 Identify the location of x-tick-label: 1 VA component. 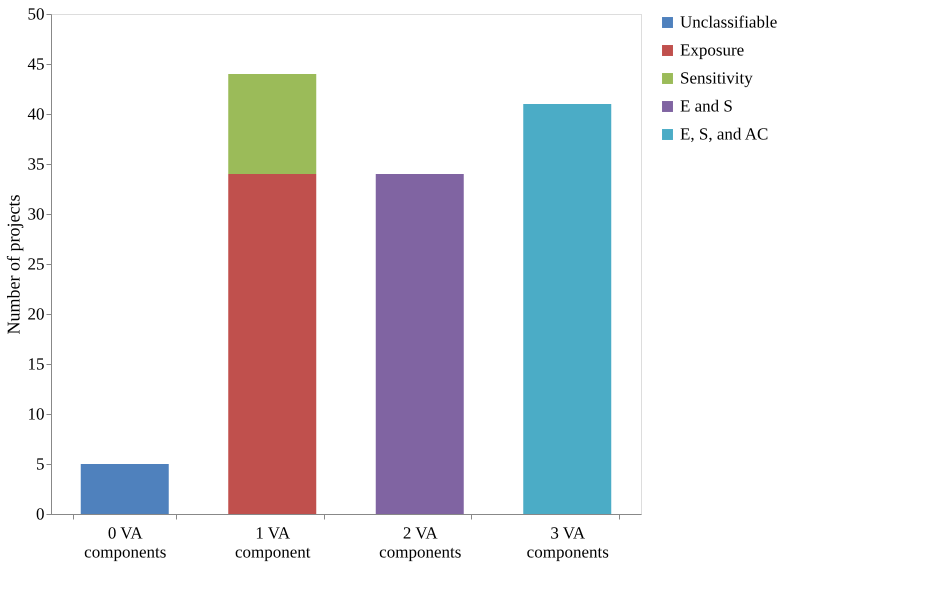
(272, 543).